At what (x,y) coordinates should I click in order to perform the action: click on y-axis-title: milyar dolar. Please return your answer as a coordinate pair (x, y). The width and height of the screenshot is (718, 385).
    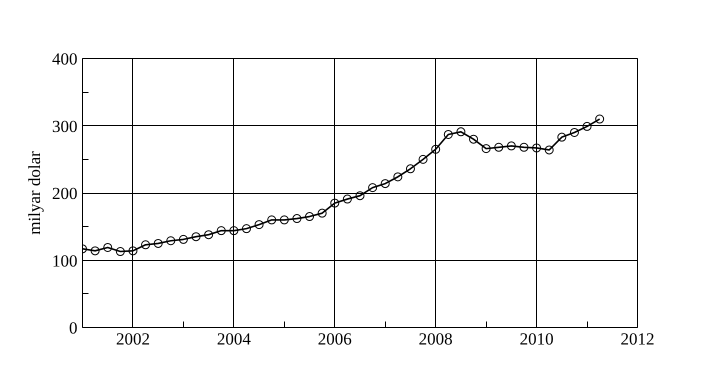
    Looking at the image, I should click on (34, 192).